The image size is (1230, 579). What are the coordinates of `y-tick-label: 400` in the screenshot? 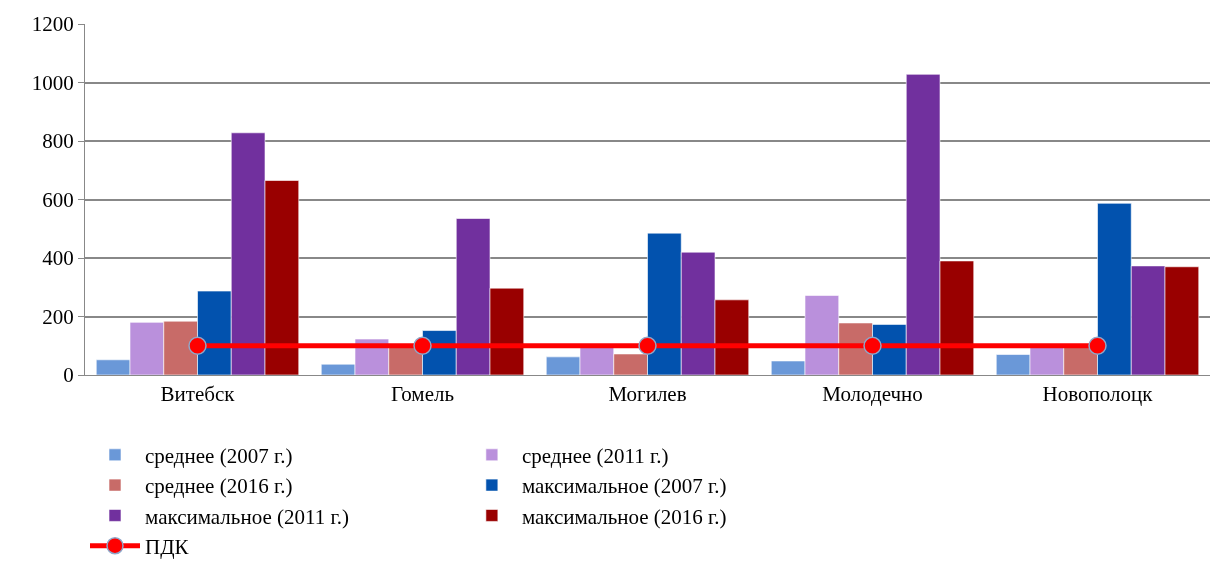 It's located at (58, 258).